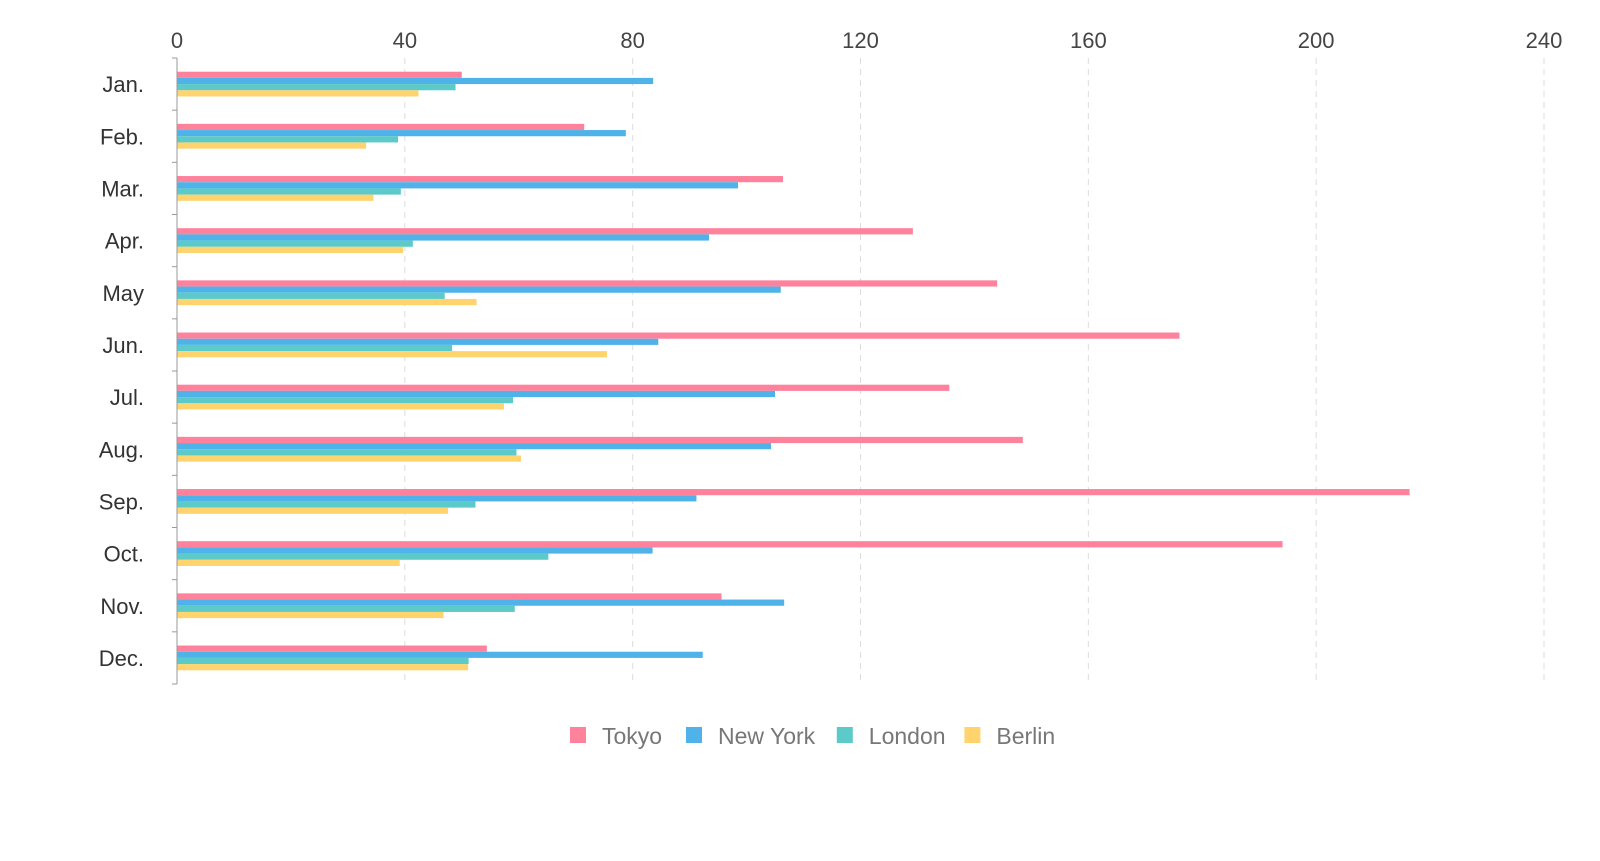 Image resolution: width=1600 pixels, height=861 pixels. Describe the element at coordinates (449, 596) in the screenshot. I see `bar-tokyo-nov` at that location.